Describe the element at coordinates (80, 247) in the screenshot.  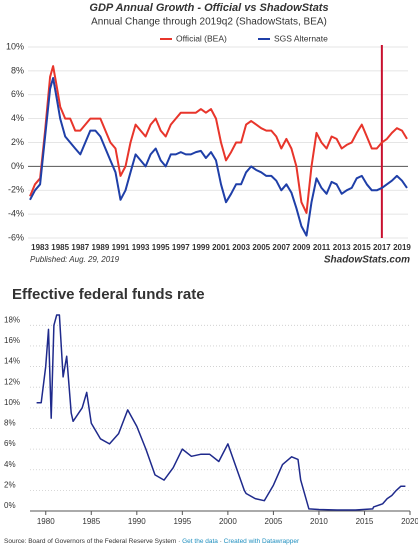
I see `x-tick-label: 1987` at that location.